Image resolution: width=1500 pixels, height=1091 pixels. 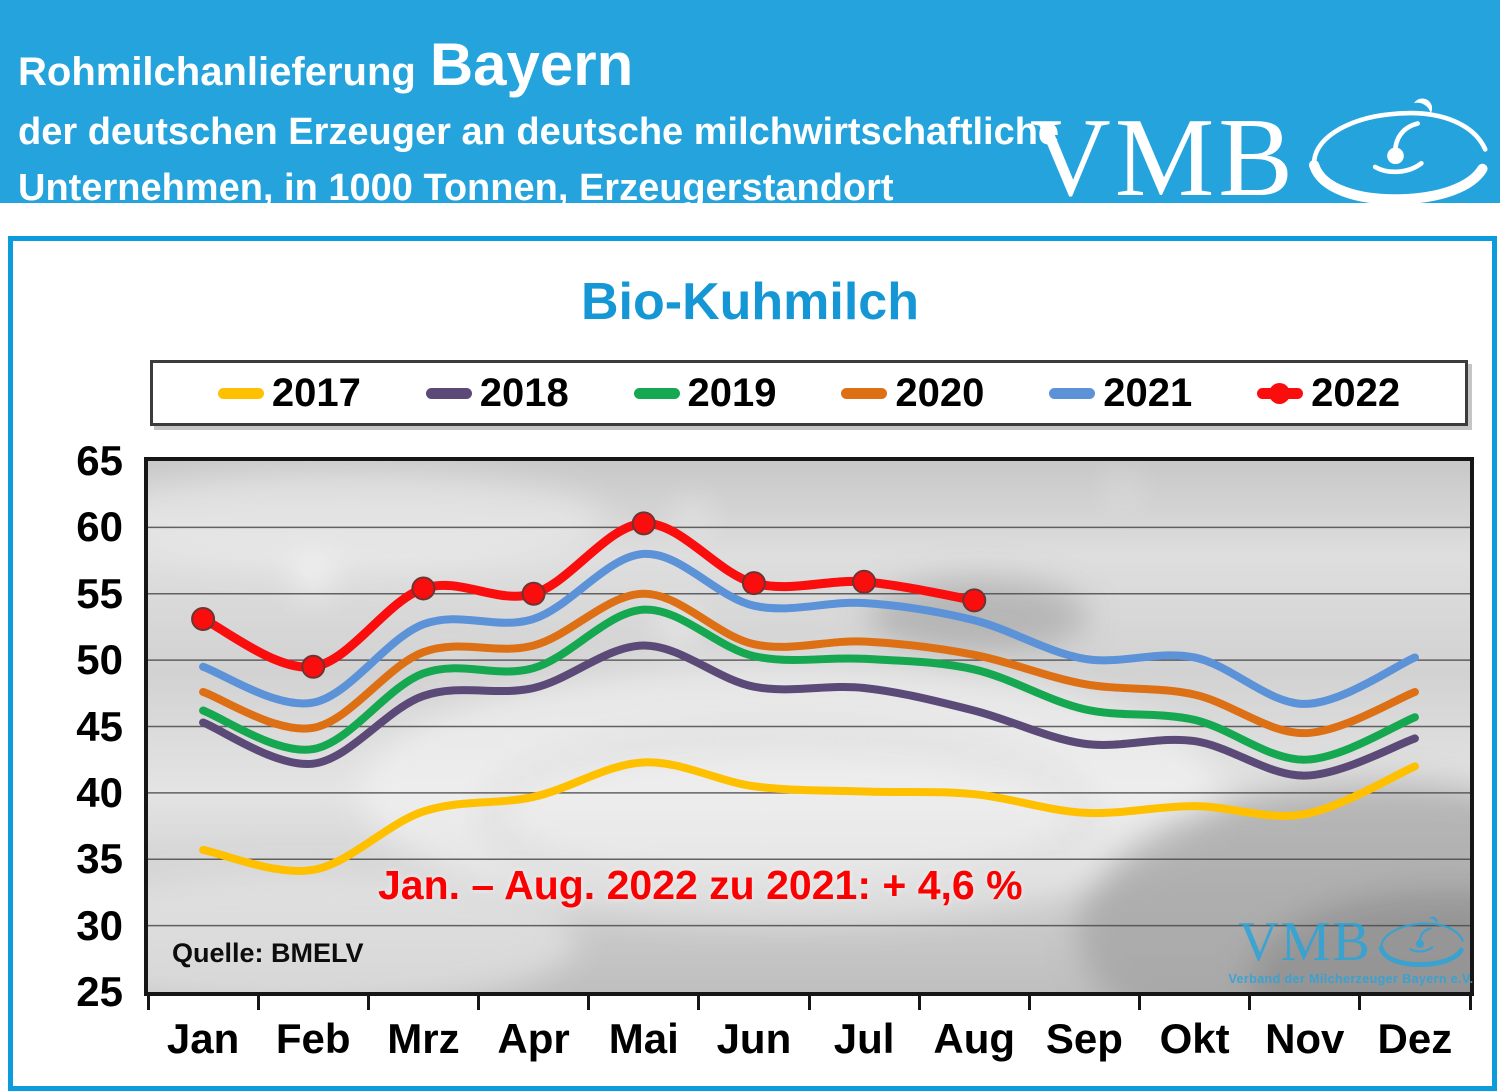 I want to click on series-line-2018, so click(x=809, y=710).